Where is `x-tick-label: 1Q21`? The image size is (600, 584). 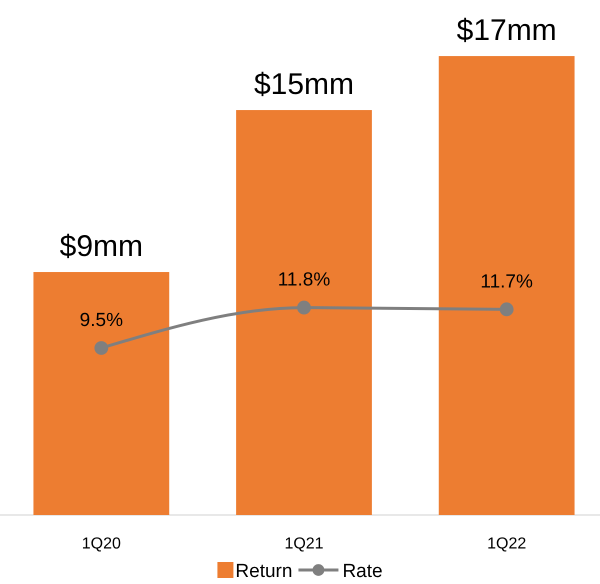
x-tick-label: 1Q21 is located at coordinates (304, 543).